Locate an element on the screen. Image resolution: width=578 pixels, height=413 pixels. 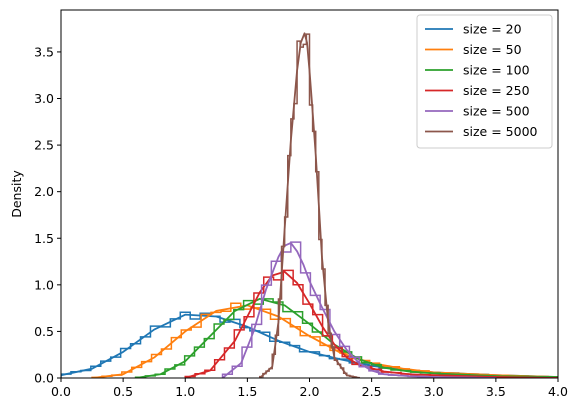
y-tick-label: 2.0 is located at coordinates (44, 191).